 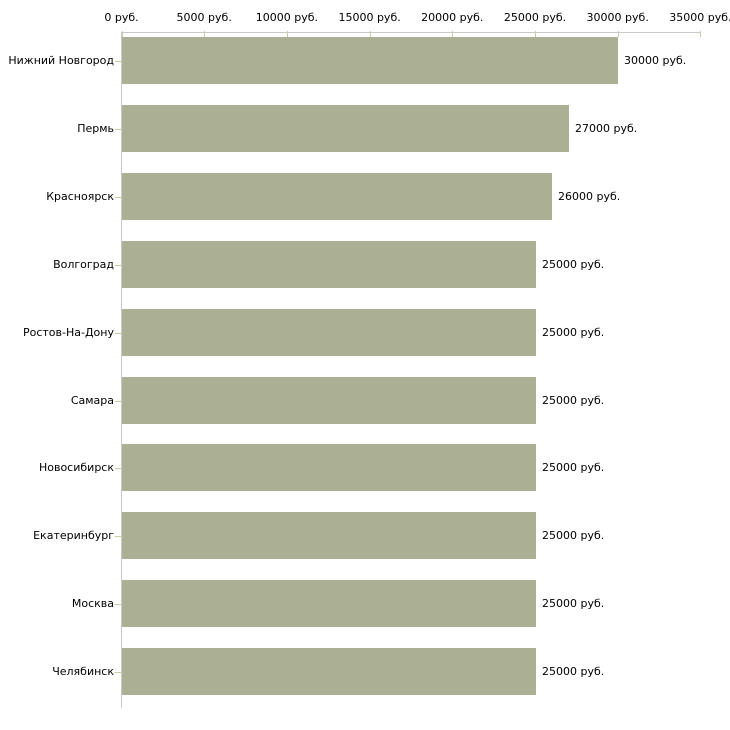 I want to click on x-axis-tick-label: 10000 руб., so click(x=287, y=17).